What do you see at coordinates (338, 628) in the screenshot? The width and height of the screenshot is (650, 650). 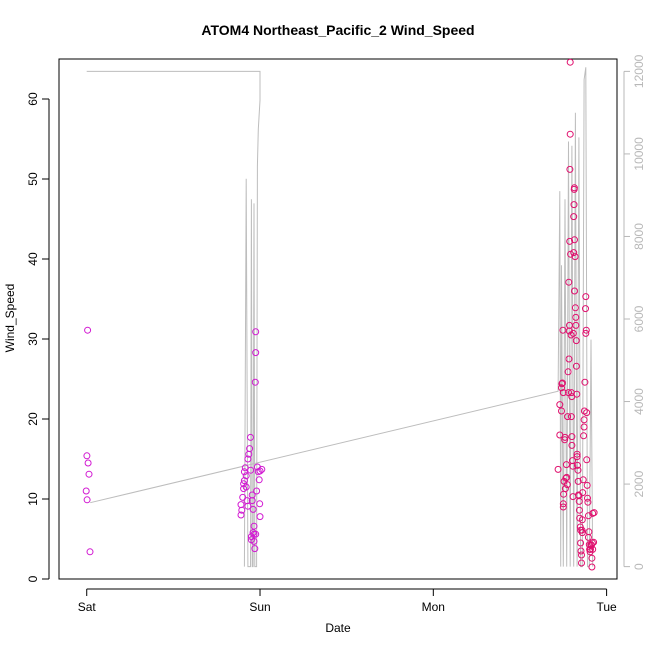 I see `x-axis-title: Date` at bounding box center [338, 628].